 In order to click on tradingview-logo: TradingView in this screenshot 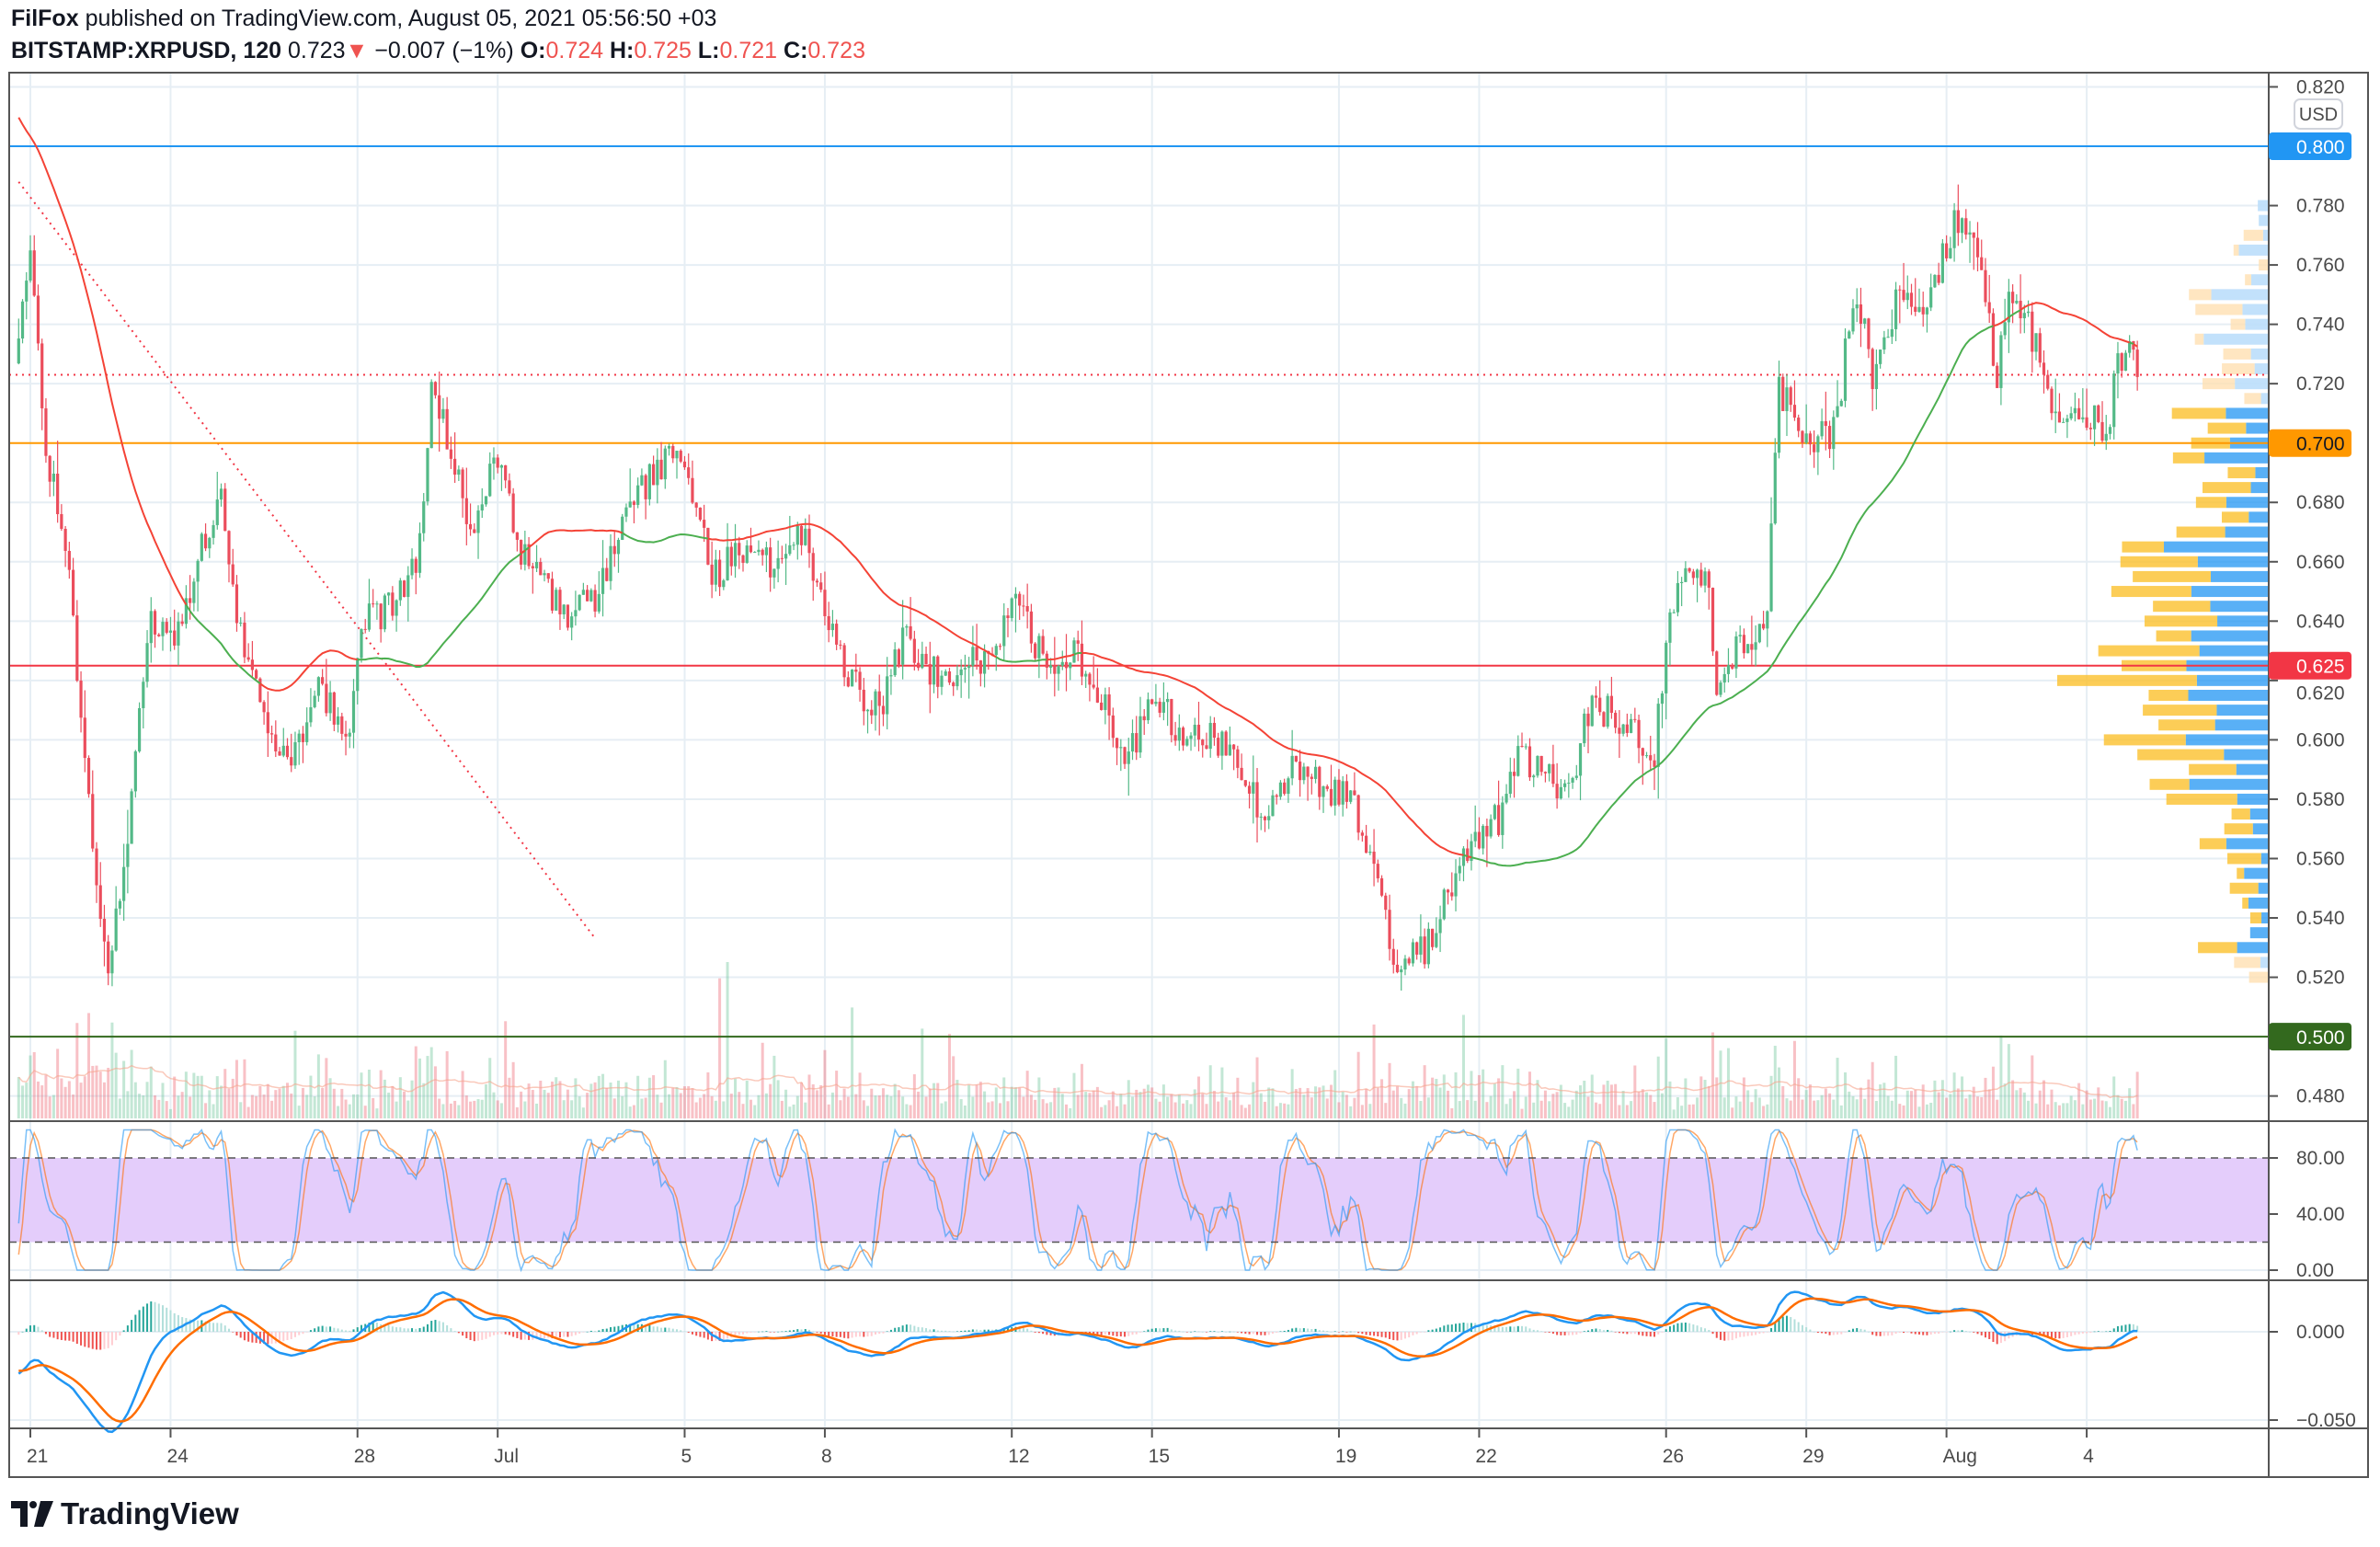, I will do `click(125, 1513)`.